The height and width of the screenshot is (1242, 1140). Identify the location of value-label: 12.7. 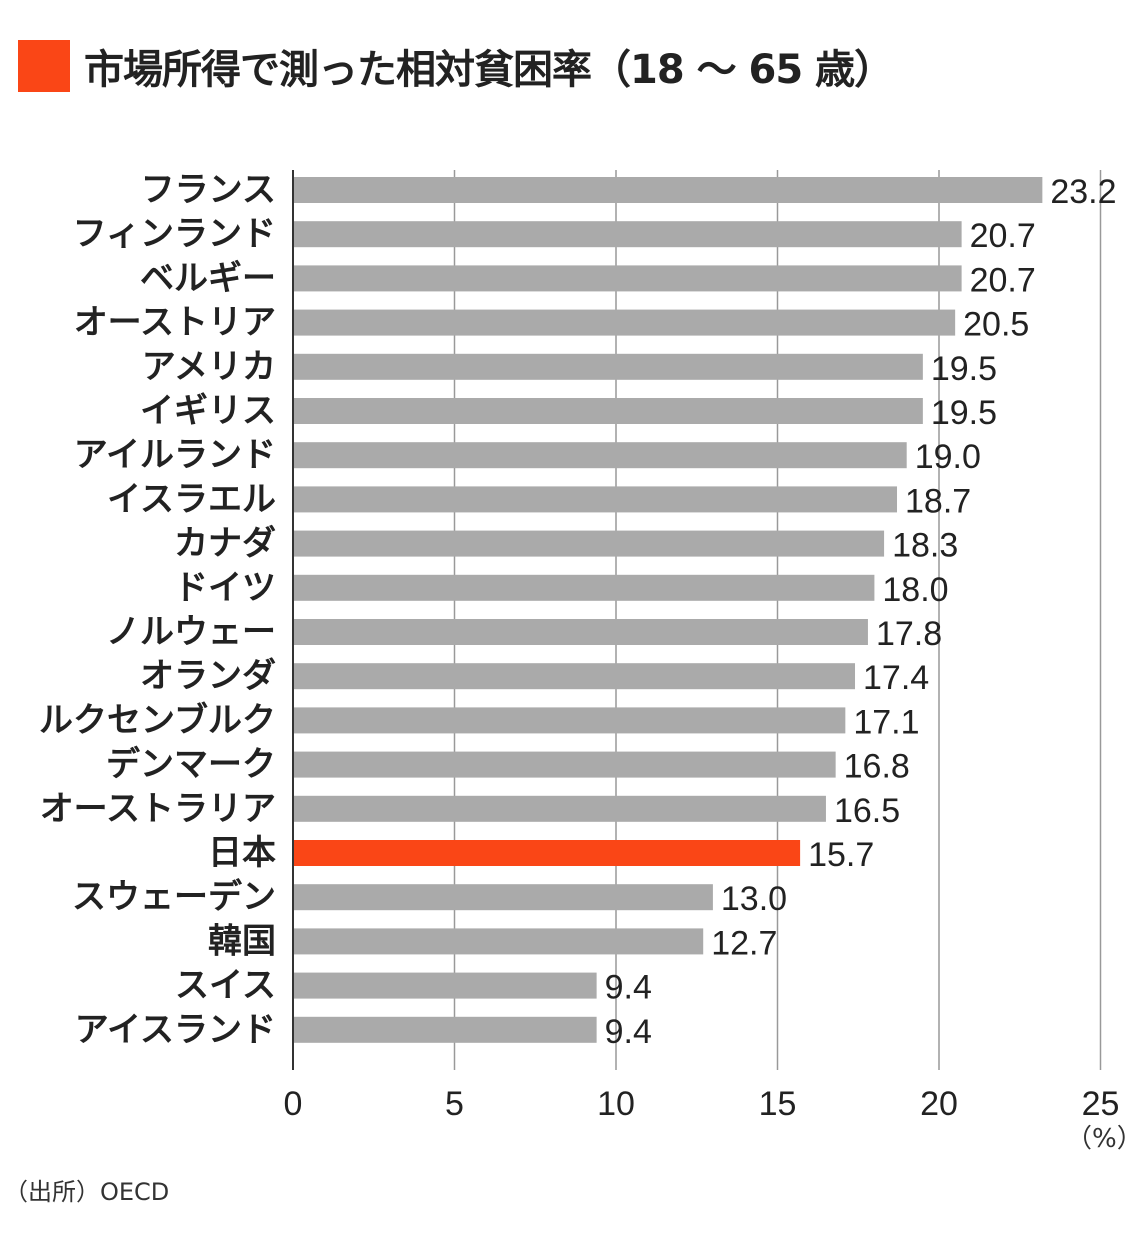
(744, 943).